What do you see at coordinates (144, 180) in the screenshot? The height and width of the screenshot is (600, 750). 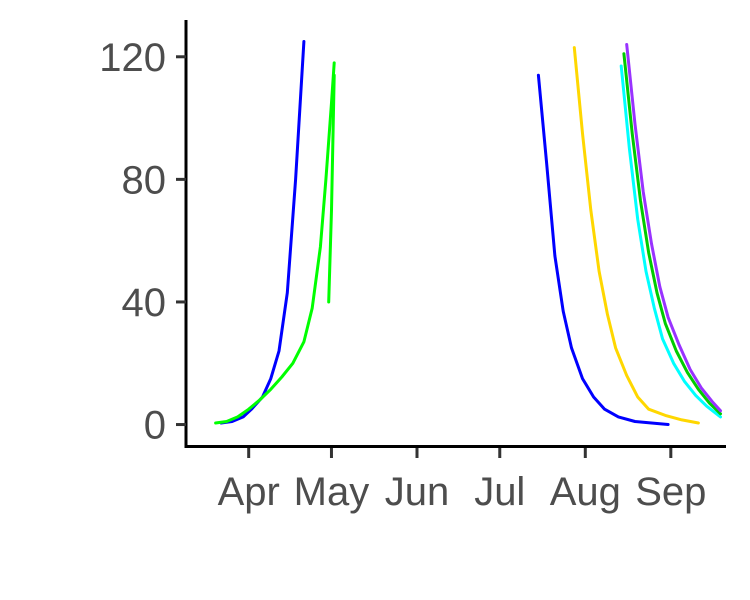 I see `y-tick-label: 80` at bounding box center [144, 180].